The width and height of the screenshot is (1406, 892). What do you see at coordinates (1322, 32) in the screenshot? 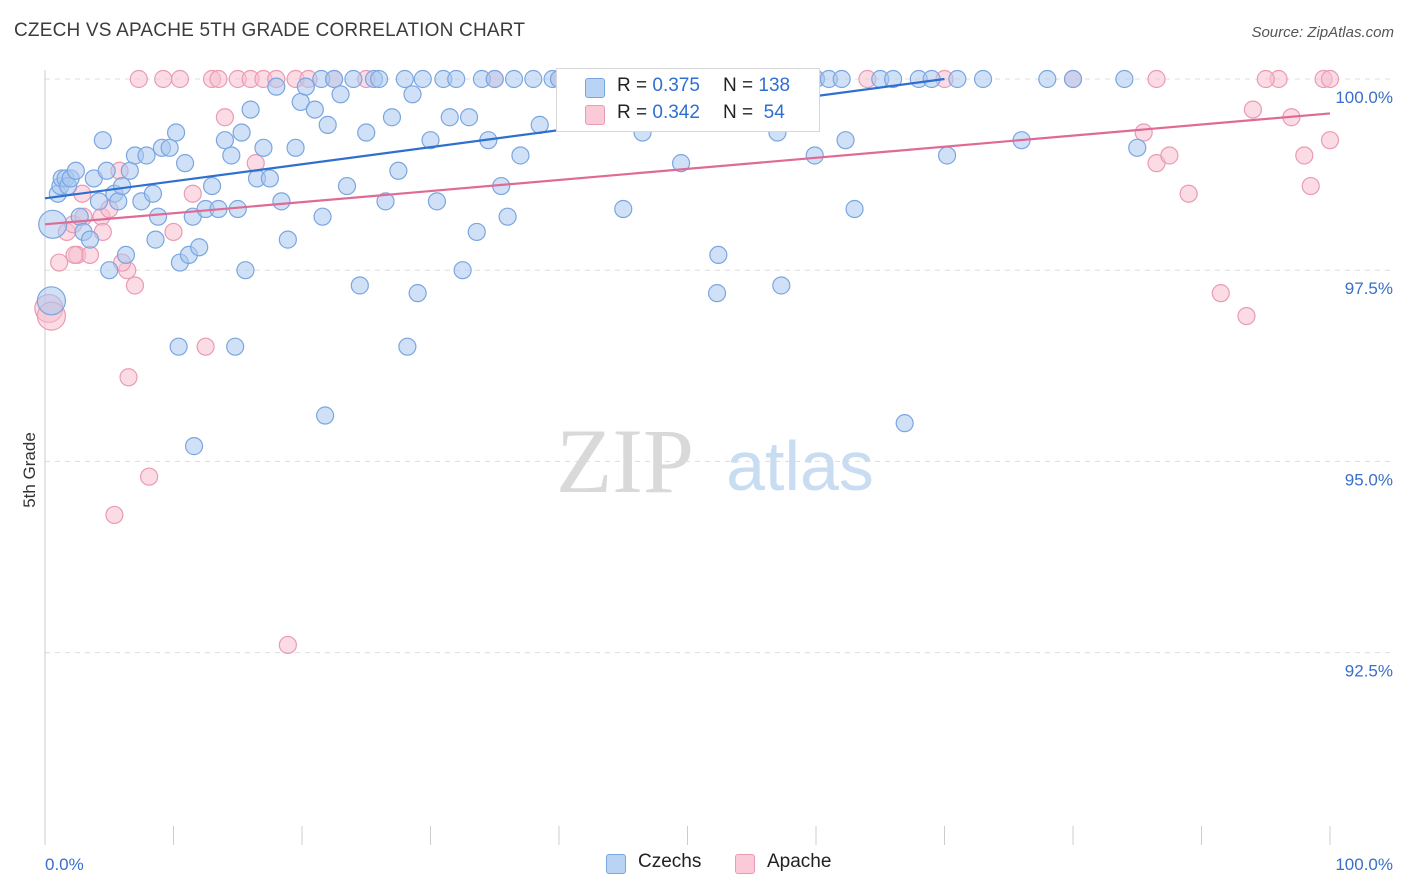
I see `source-label: Source: ZipAtlas.com` at bounding box center [1322, 32].